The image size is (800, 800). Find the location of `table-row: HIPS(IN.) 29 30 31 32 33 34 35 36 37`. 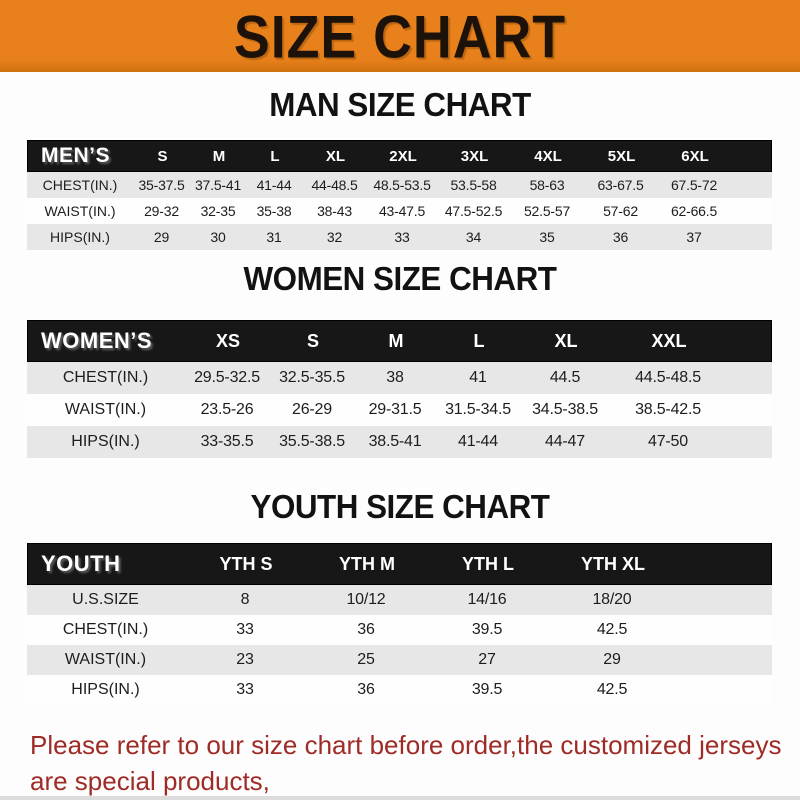

table-row: HIPS(IN.) 29 30 31 32 33 34 35 36 37 is located at coordinates (399, 237).